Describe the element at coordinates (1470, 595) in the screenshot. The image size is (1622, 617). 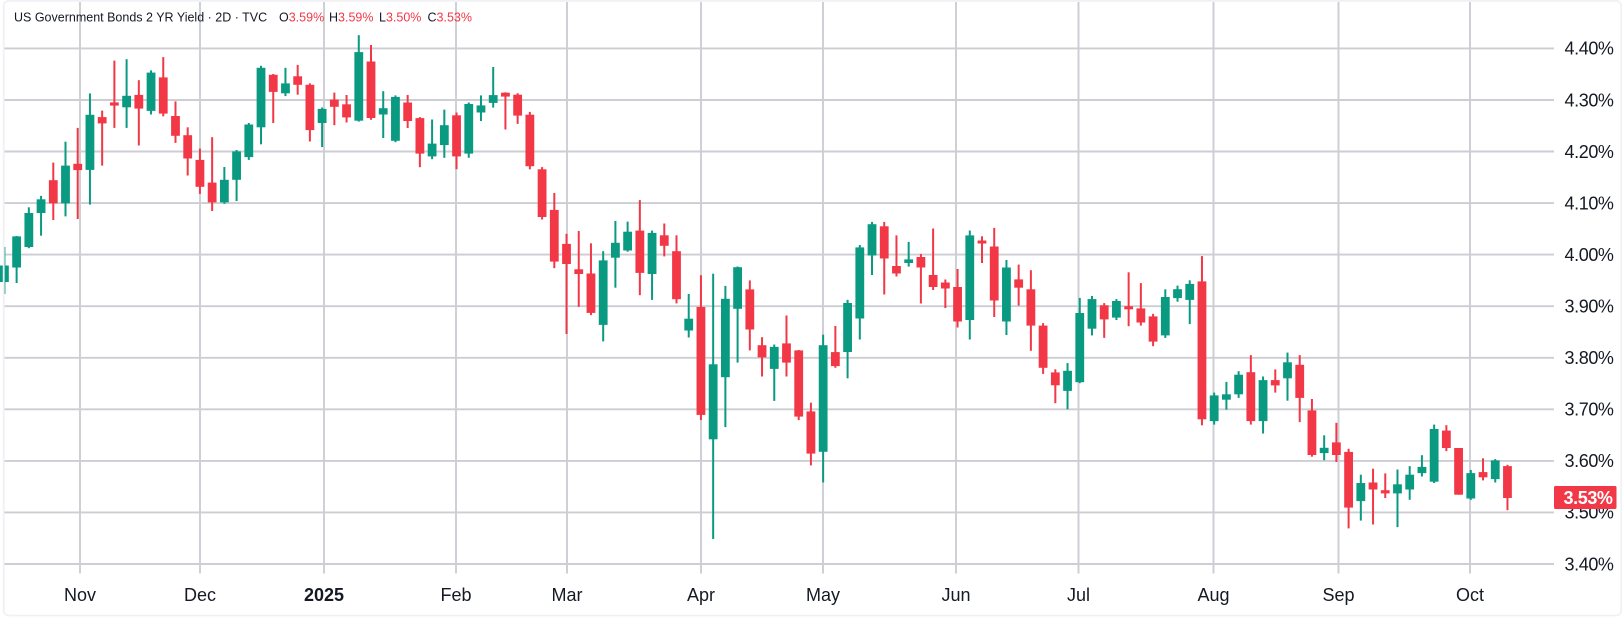
I see `svg-text: Oct` at that location.